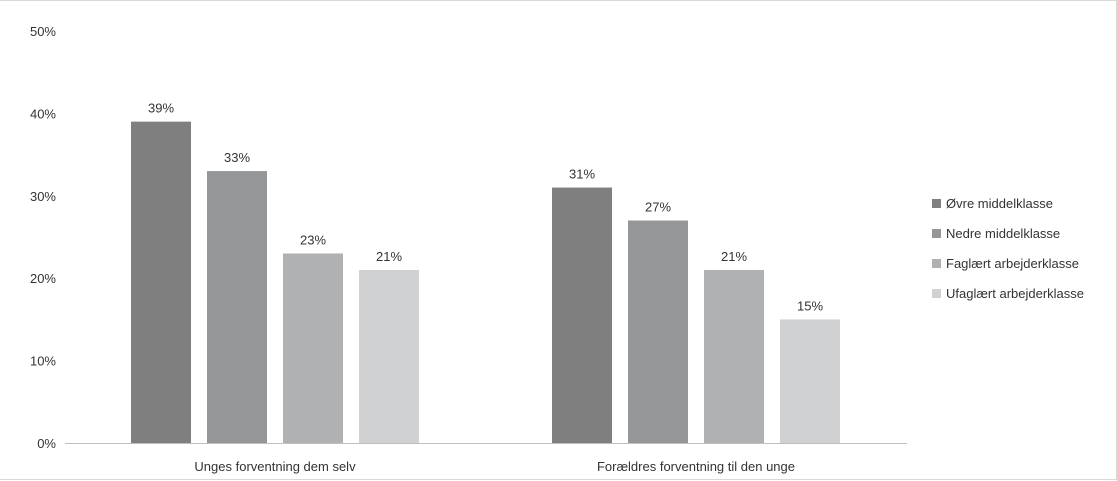 The height and width of the screenshot is (481, 1117). I want to click on y-tick-label: 20%, so click(43, 278).